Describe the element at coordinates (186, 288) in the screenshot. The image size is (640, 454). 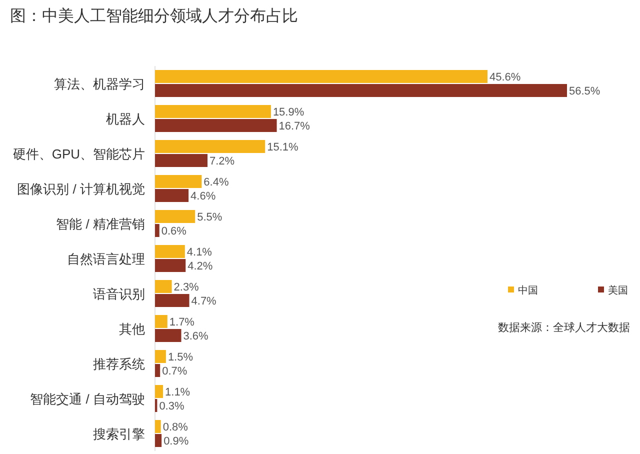
I see `value-label: 2.3%` at that location.